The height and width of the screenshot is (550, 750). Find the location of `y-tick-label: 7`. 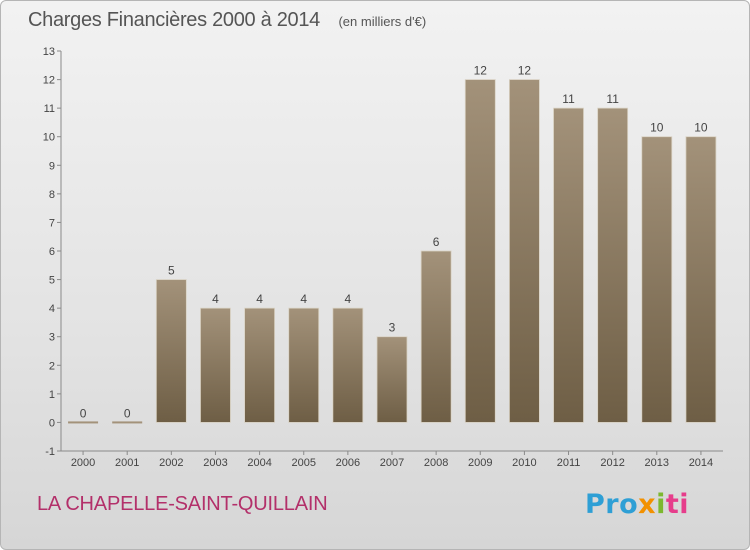

y-tick-label: 7 is located at coordinates (52, 223).